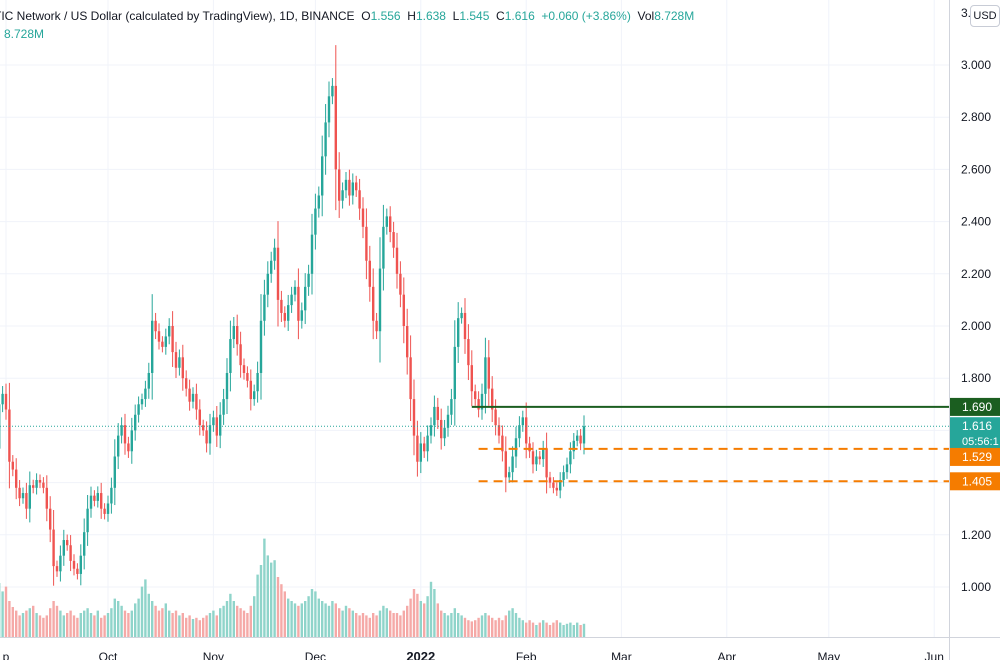 The height and width of the screenshot is (660, 1000). What do you see at coordinates (975, 318) in the screenshot?
I see `price-axis-background` at bounding box center [975, 318].